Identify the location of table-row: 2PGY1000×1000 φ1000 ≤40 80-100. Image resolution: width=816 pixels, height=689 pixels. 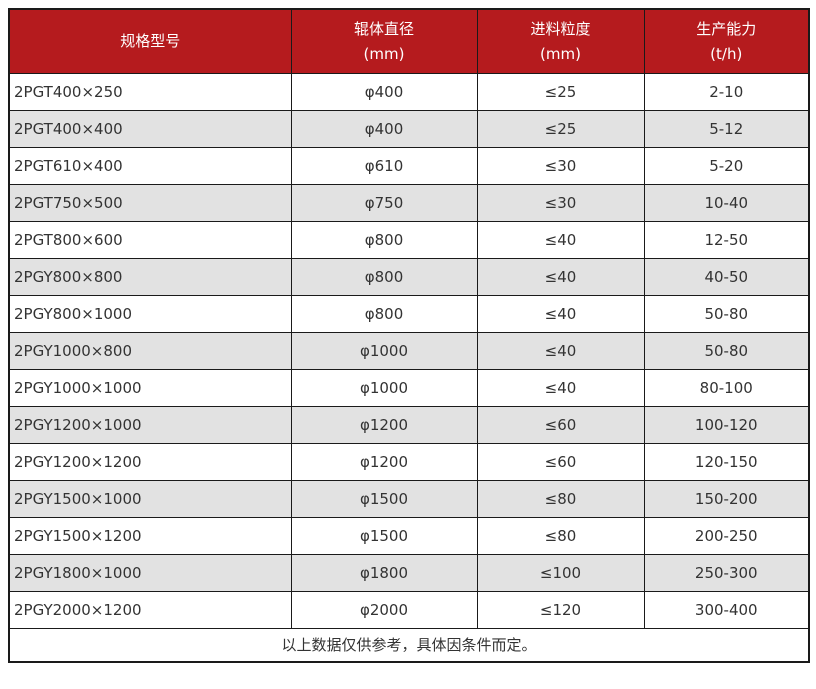
(409, 387).